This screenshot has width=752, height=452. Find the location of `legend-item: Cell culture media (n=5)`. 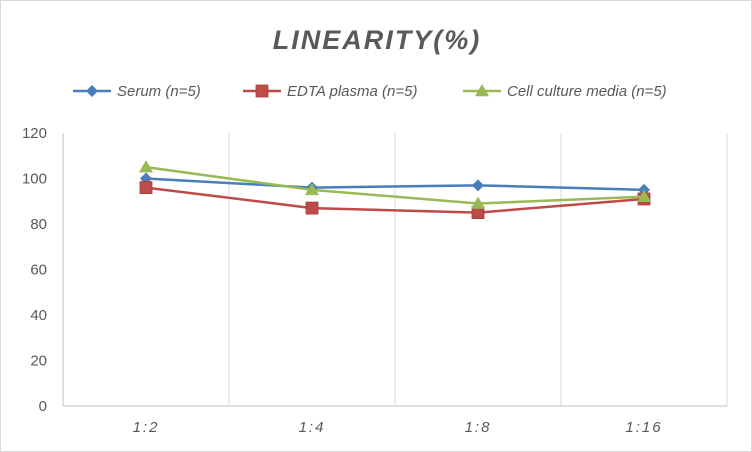

legend-item: Cell culture media (n=5) is located at coordinates (565, 91).